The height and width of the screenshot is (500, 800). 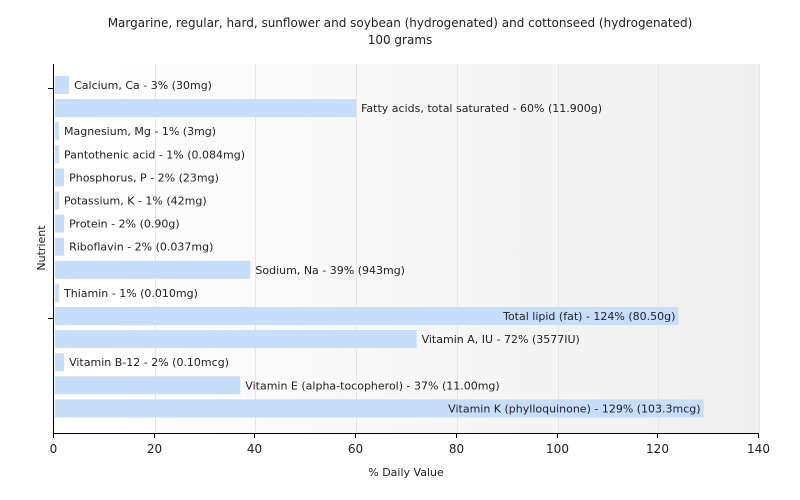 I want to click on bar-label-7: Riboflavin - 2% (0.037mg), so click(x=141, y=247).